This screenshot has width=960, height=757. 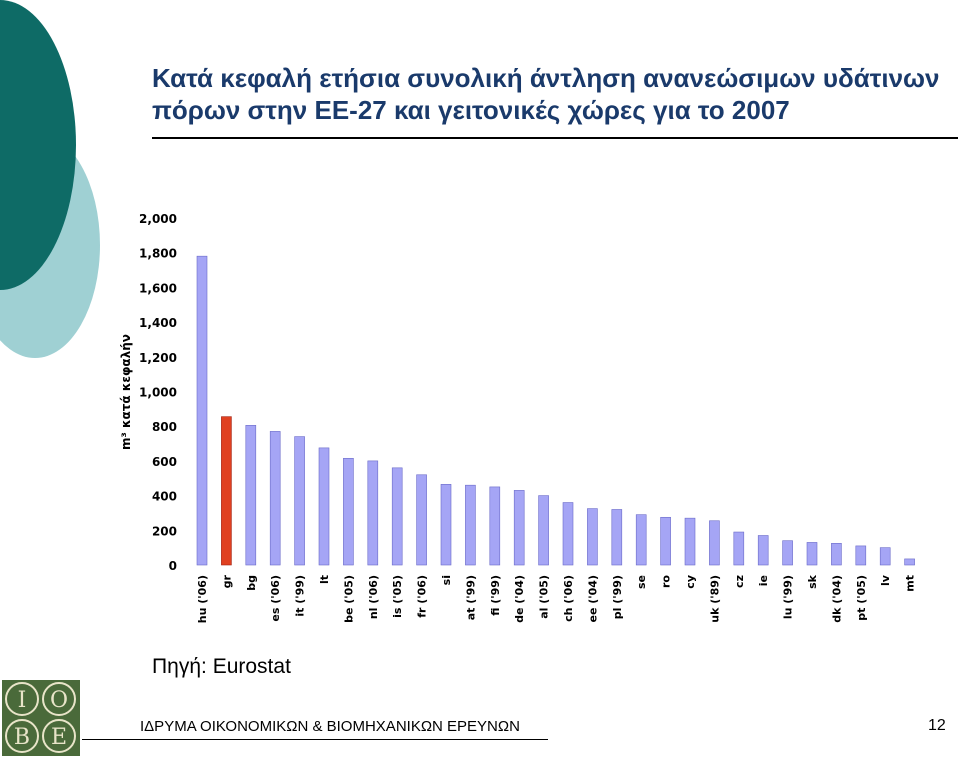 I want to click on title-underline, so click(x=555, y=138).